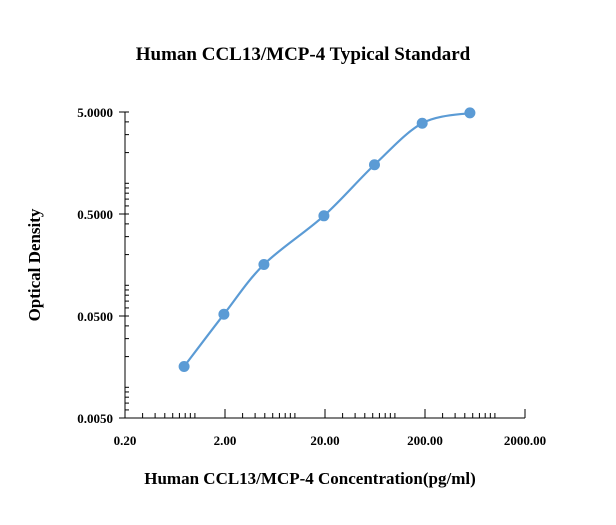  Describe the element at coordinates (95, 418) in the screenshot. I see `y-tick-label: 0.0050` at that location.